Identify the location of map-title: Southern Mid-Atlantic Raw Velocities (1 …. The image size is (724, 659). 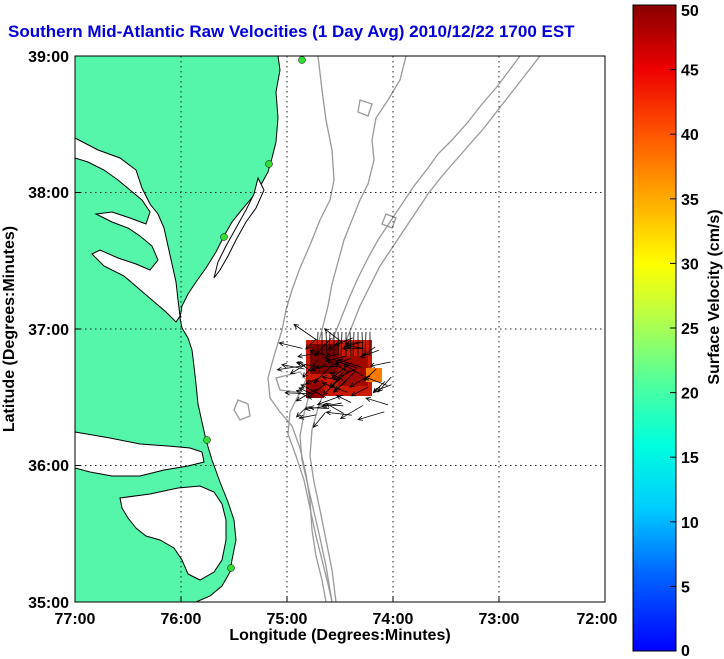
(291, 31).